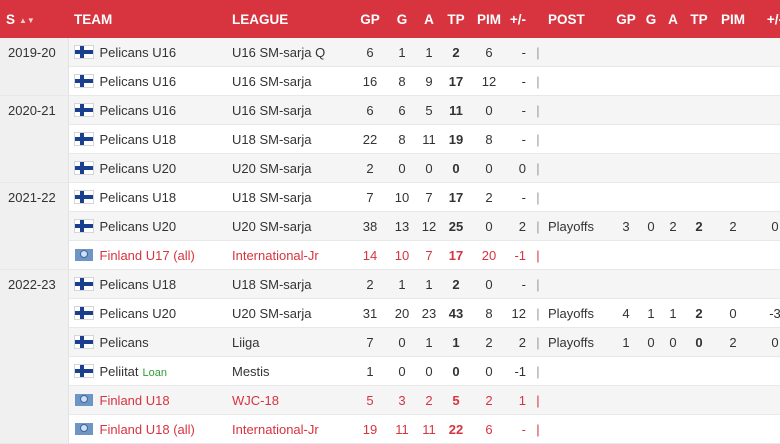 The height and width of the screenshot is (444, 780). What do you see at coordinates (766, 81) in the screenshot?
I see `post-plus-minus-cell` at bounding box center [766, 81].